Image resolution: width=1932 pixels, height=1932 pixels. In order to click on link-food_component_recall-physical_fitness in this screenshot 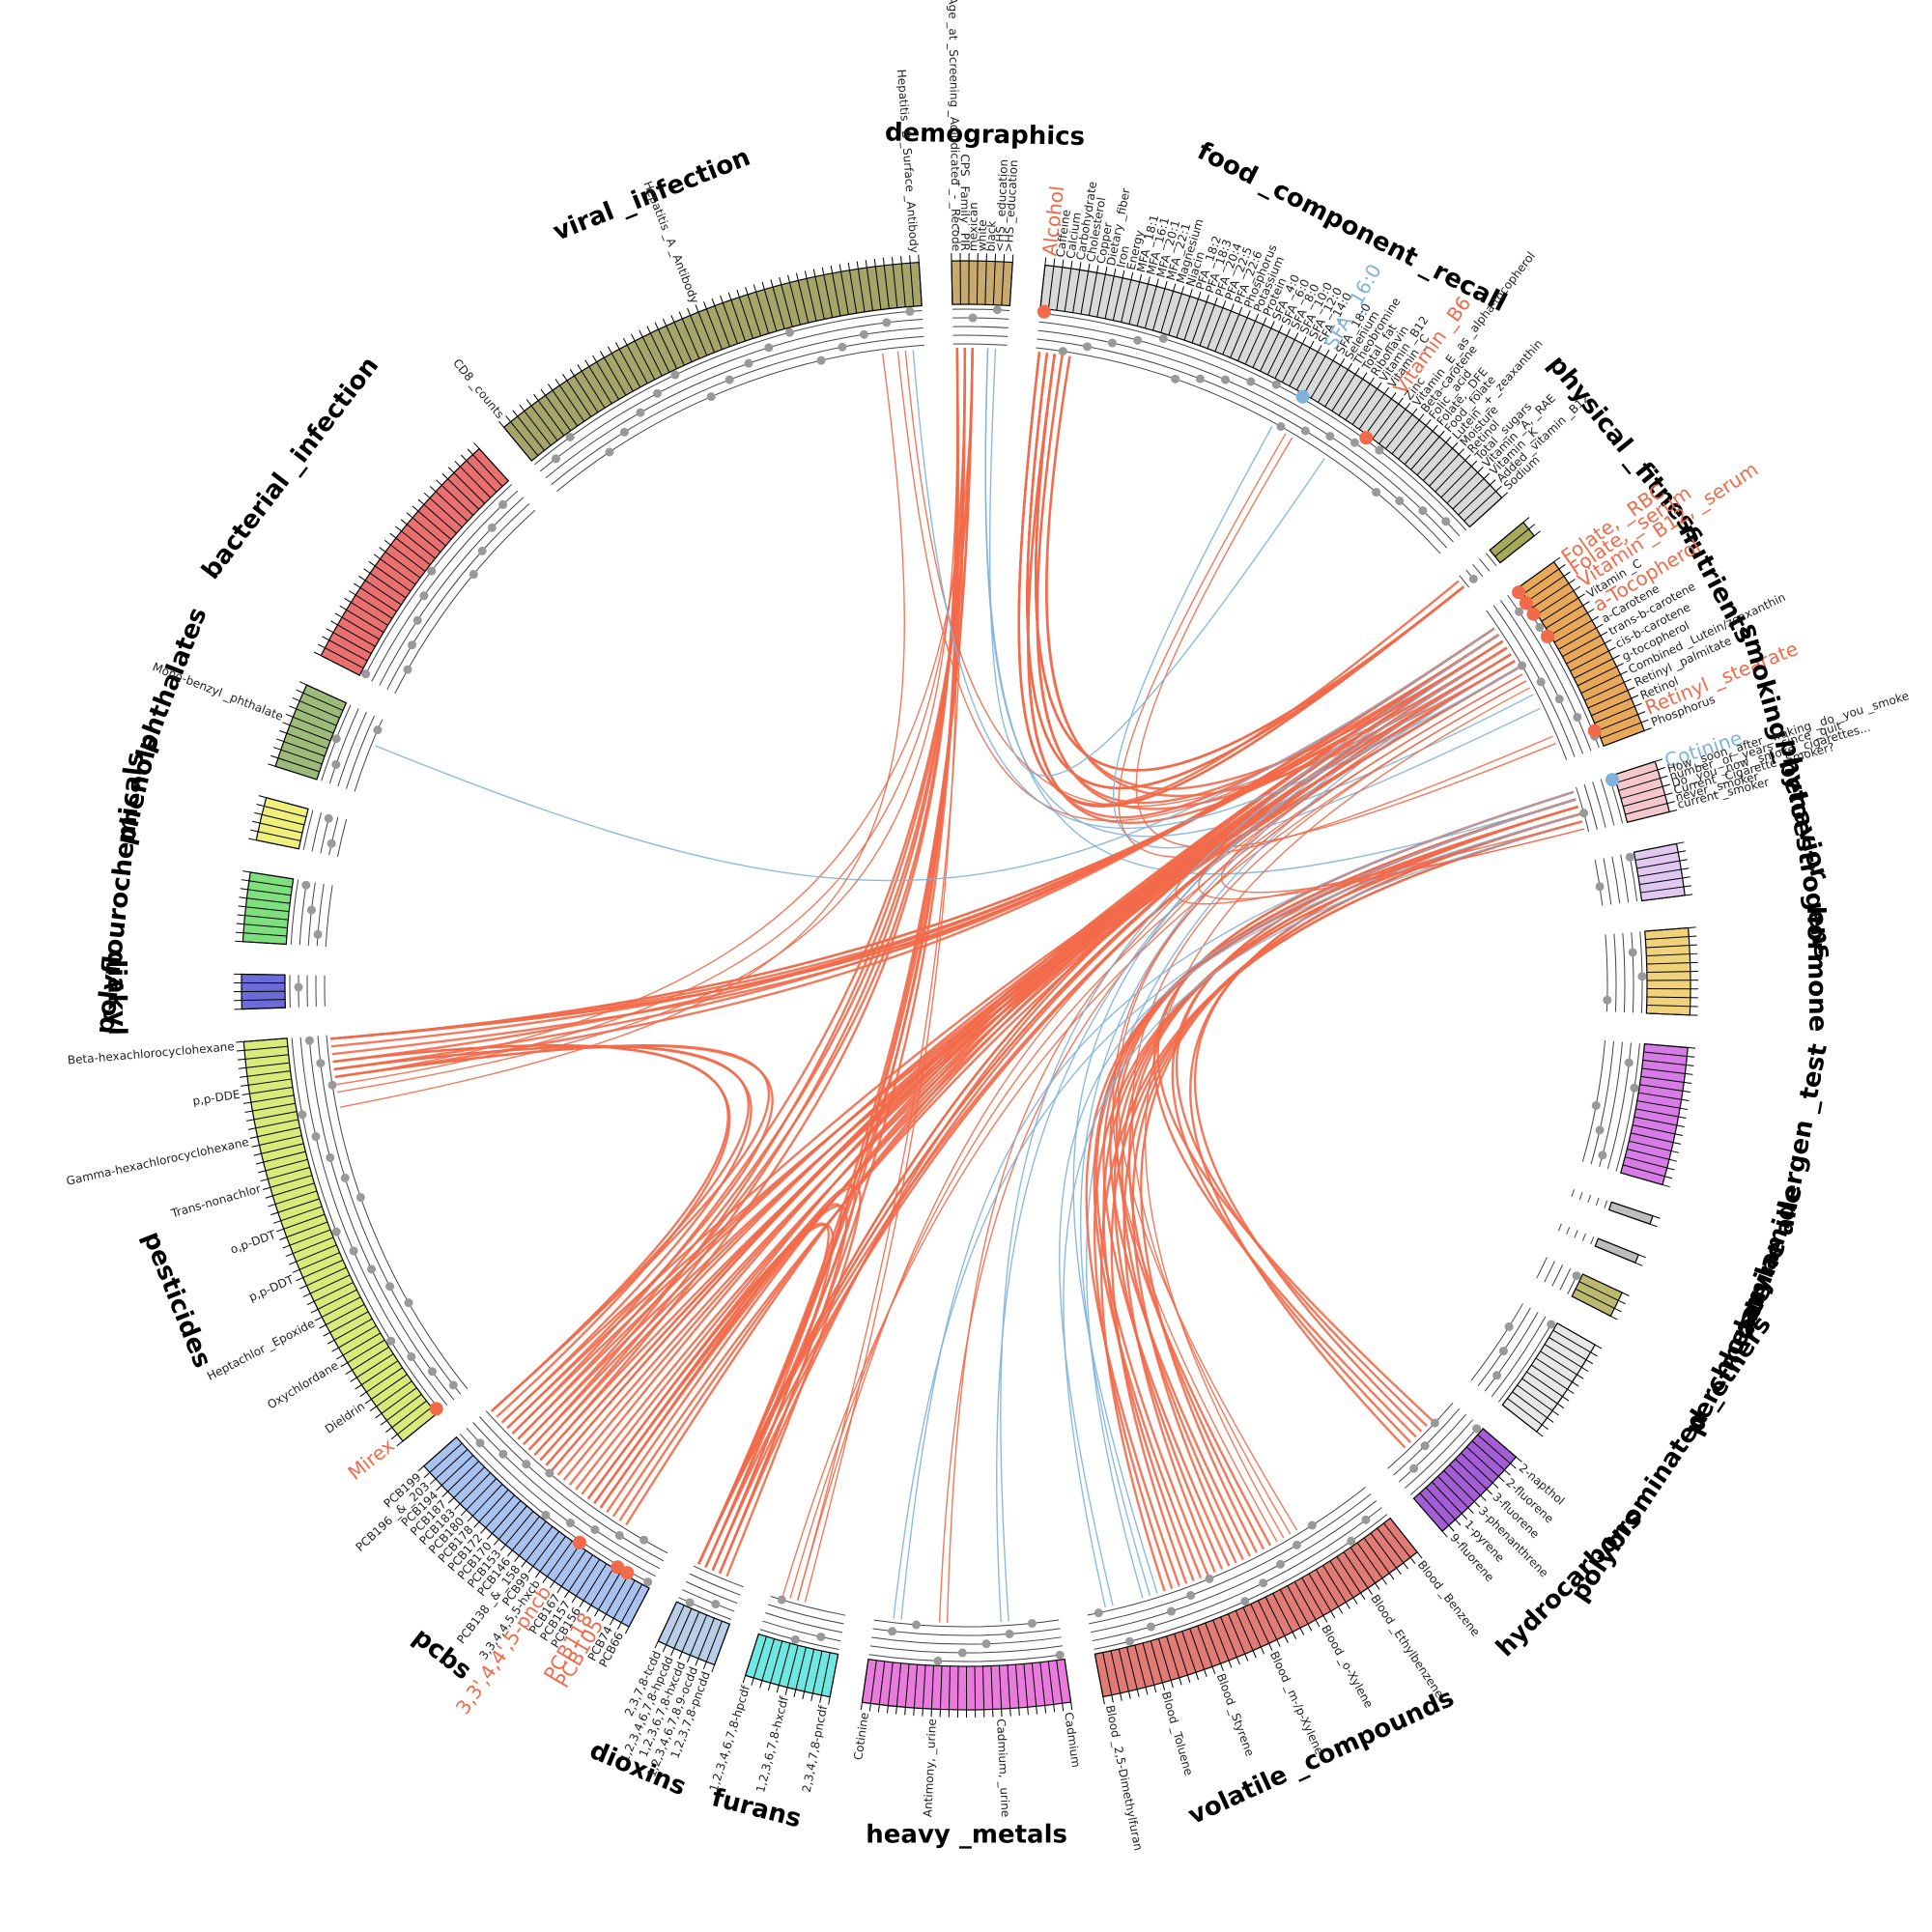, I will do `click(1240, 580)`.